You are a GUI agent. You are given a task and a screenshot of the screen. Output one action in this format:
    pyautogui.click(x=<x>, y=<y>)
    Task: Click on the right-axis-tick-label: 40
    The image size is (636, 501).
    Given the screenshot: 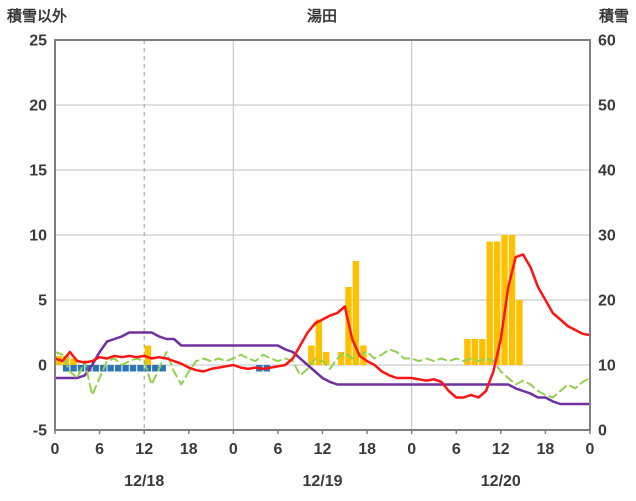 What is the action you would take?
    pyautogui.click(x=607, y=171)
    